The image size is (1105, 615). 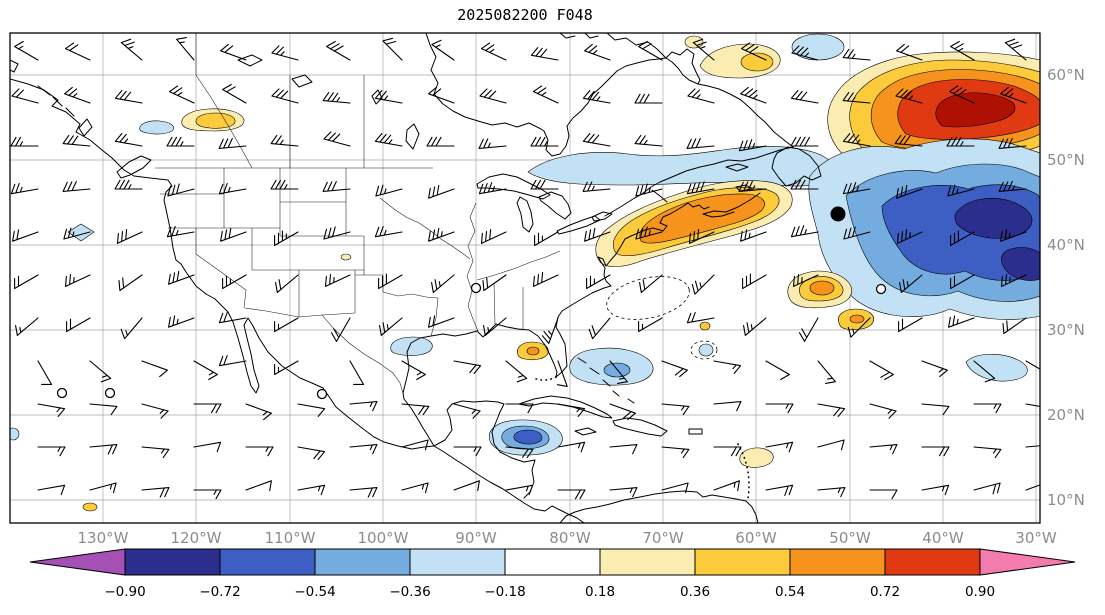 What do you see at coordinates (663, 538) in the screenshot?
I see `lon-tick-label: 70°W` at bounding box center [663, 538].